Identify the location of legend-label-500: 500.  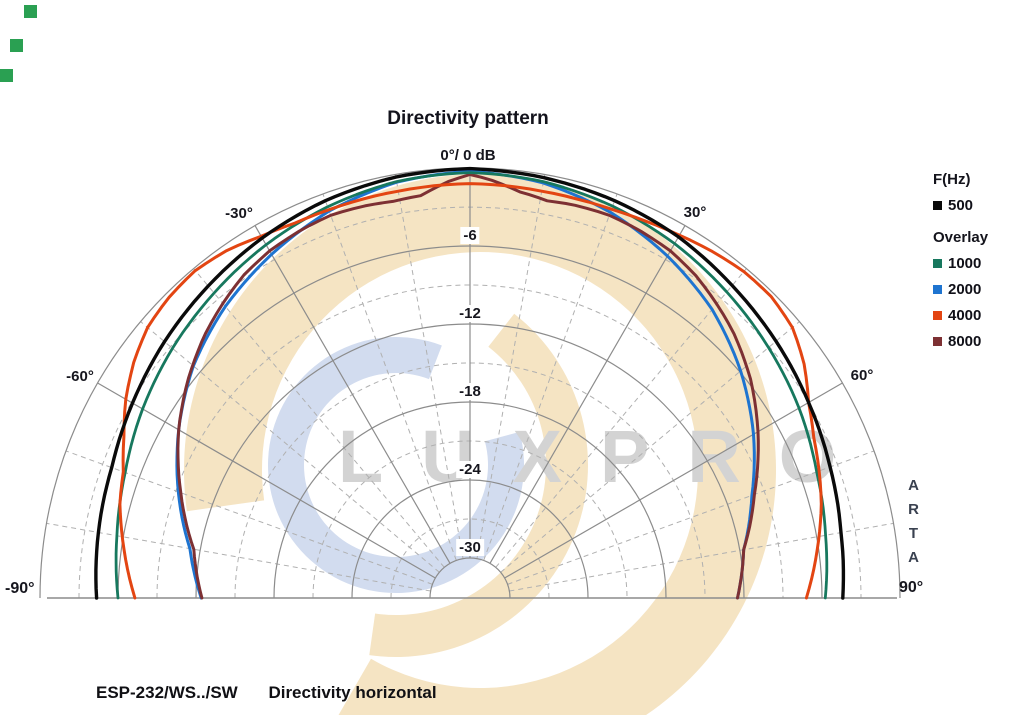
(961, 205).